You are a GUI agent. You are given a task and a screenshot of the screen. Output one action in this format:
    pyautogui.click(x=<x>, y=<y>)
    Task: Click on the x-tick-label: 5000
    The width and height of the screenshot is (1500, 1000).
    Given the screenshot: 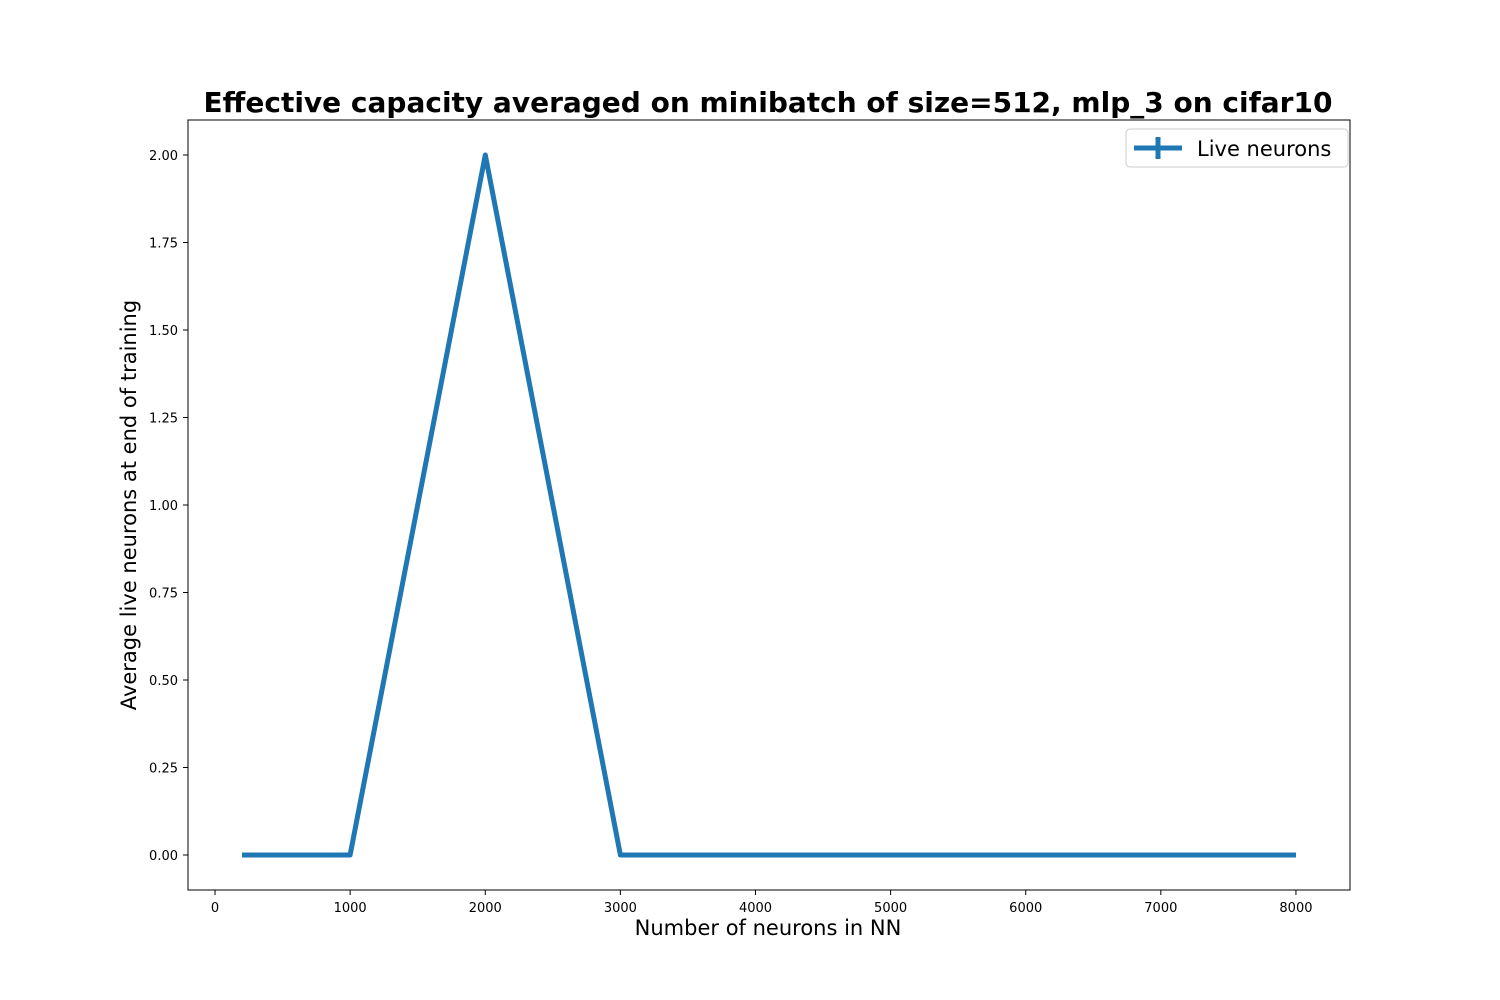 What is the action you would take?
    pyautogui.click(x=890, y=908)
    